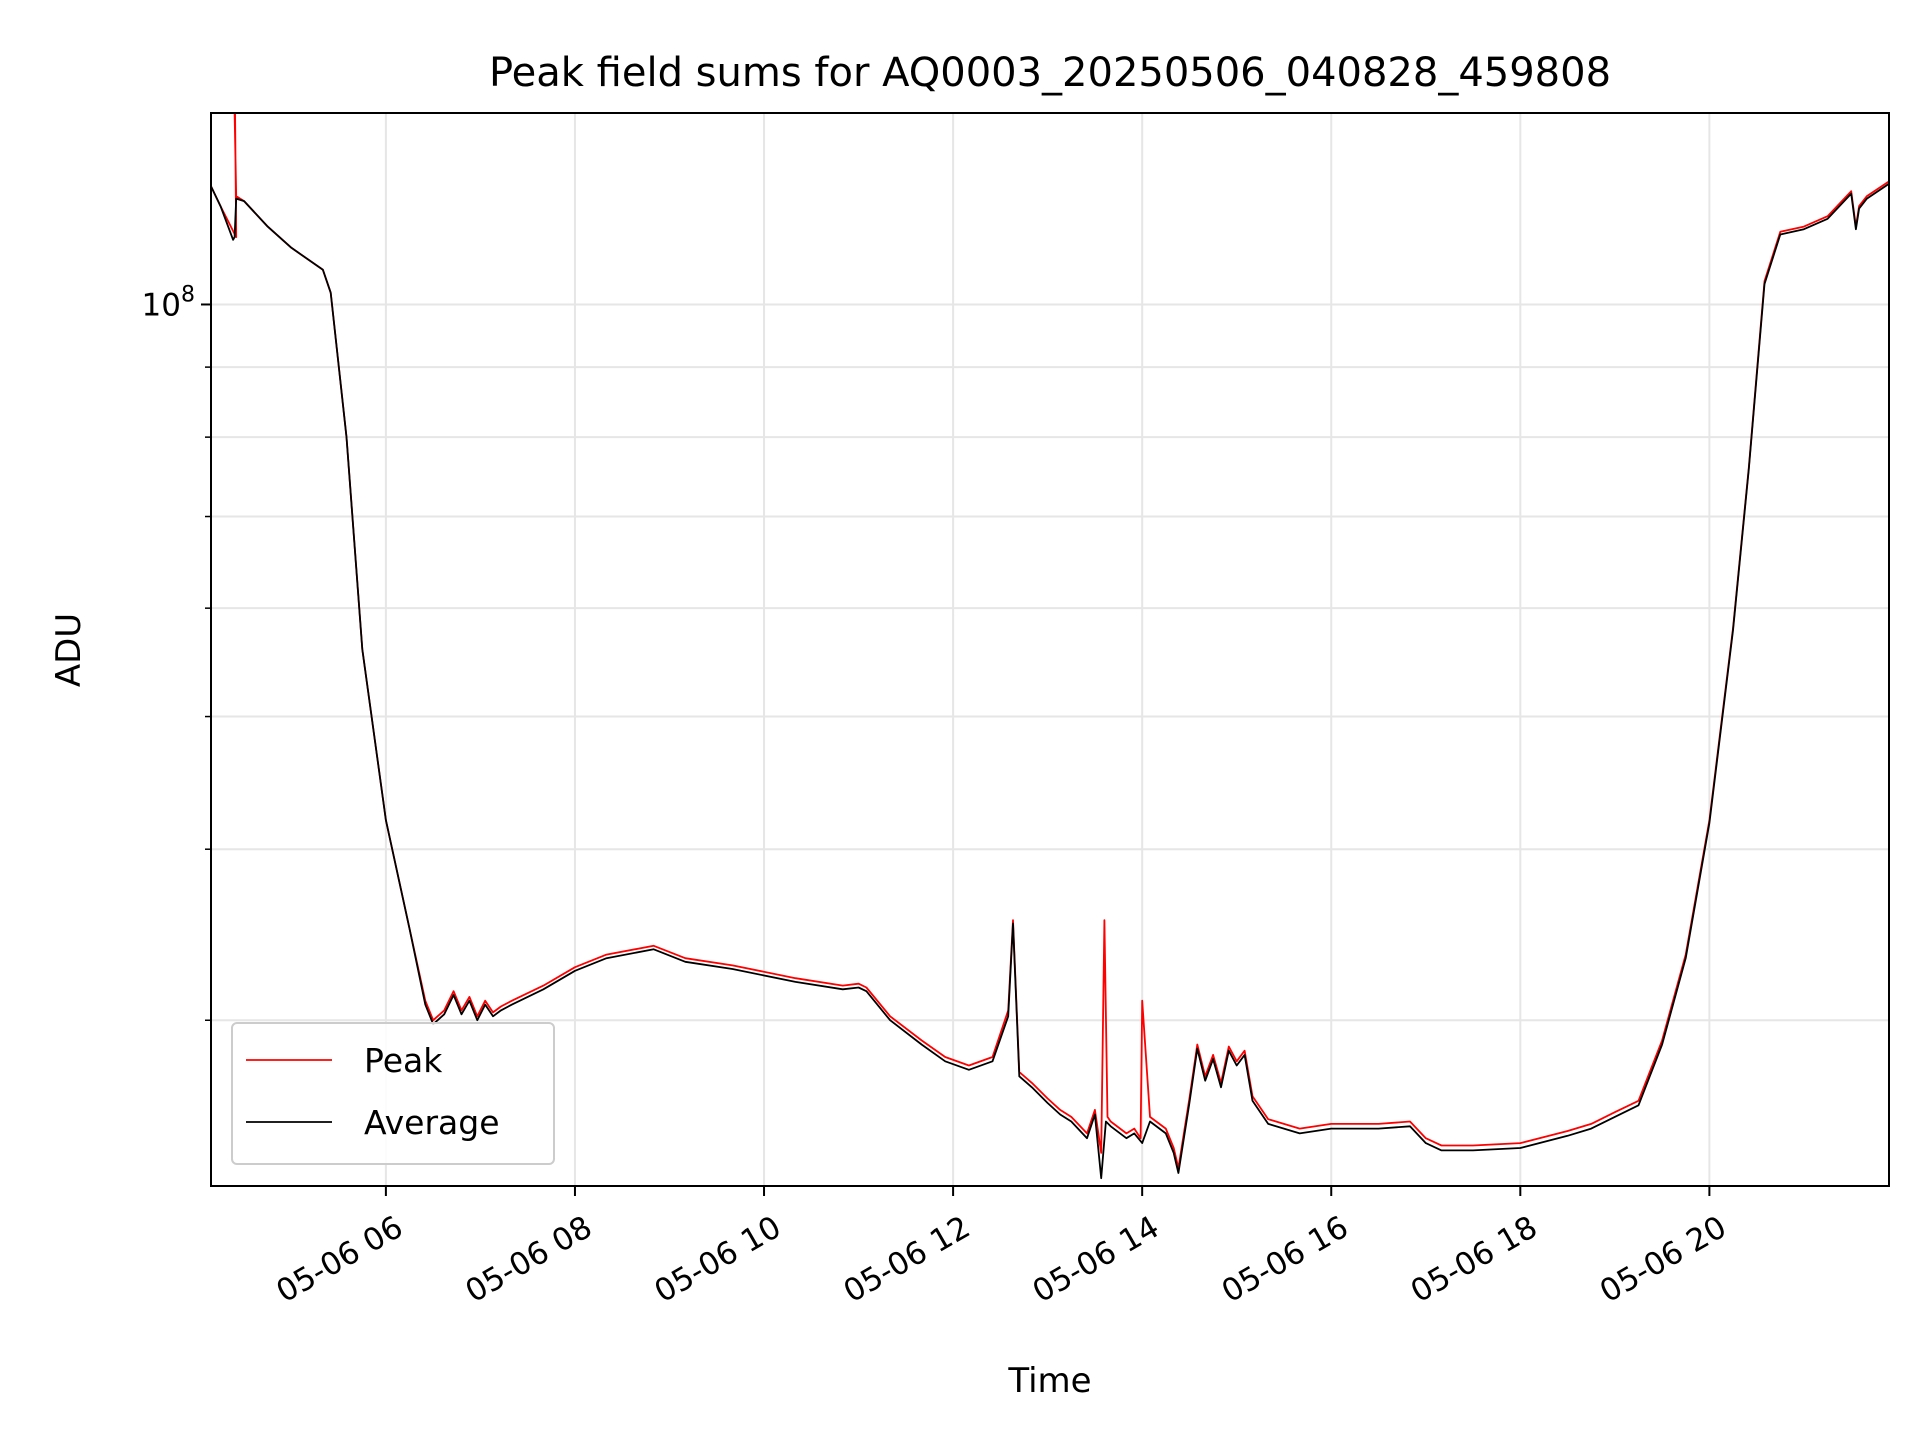 The height and width of the screenshot is (1445, 1920). I want to click on x-tick-label: 05-06 06, so click(339, 1259).